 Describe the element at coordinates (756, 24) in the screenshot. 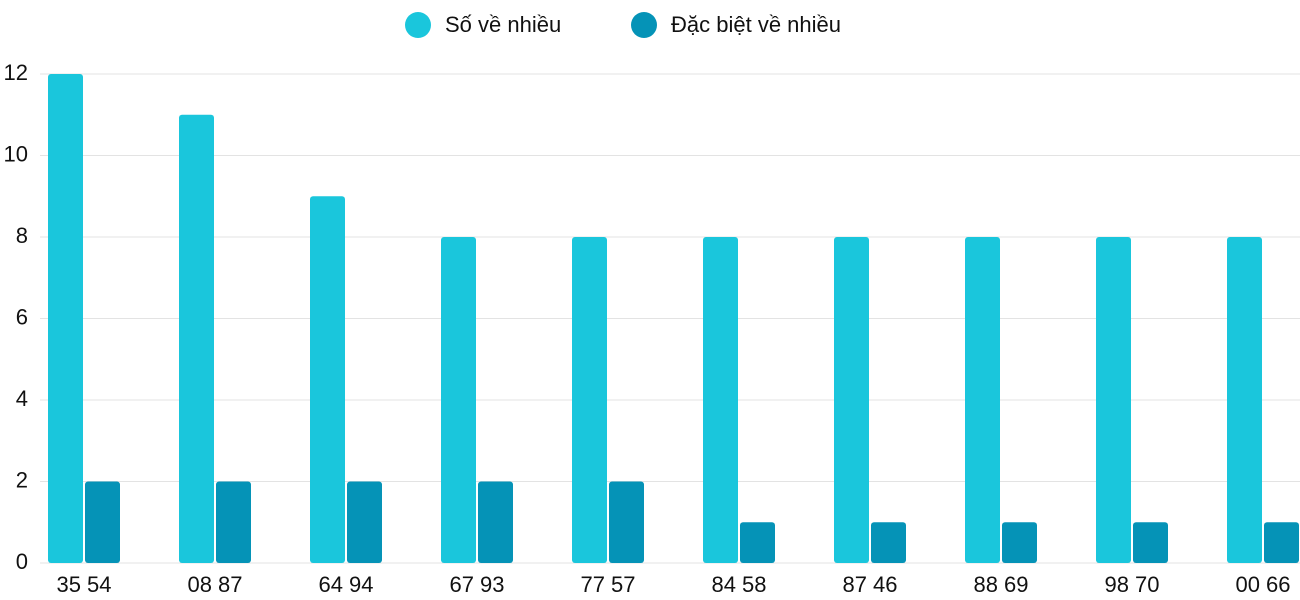

I see `legend-label: Đặc biệt về nhiều` at that location.